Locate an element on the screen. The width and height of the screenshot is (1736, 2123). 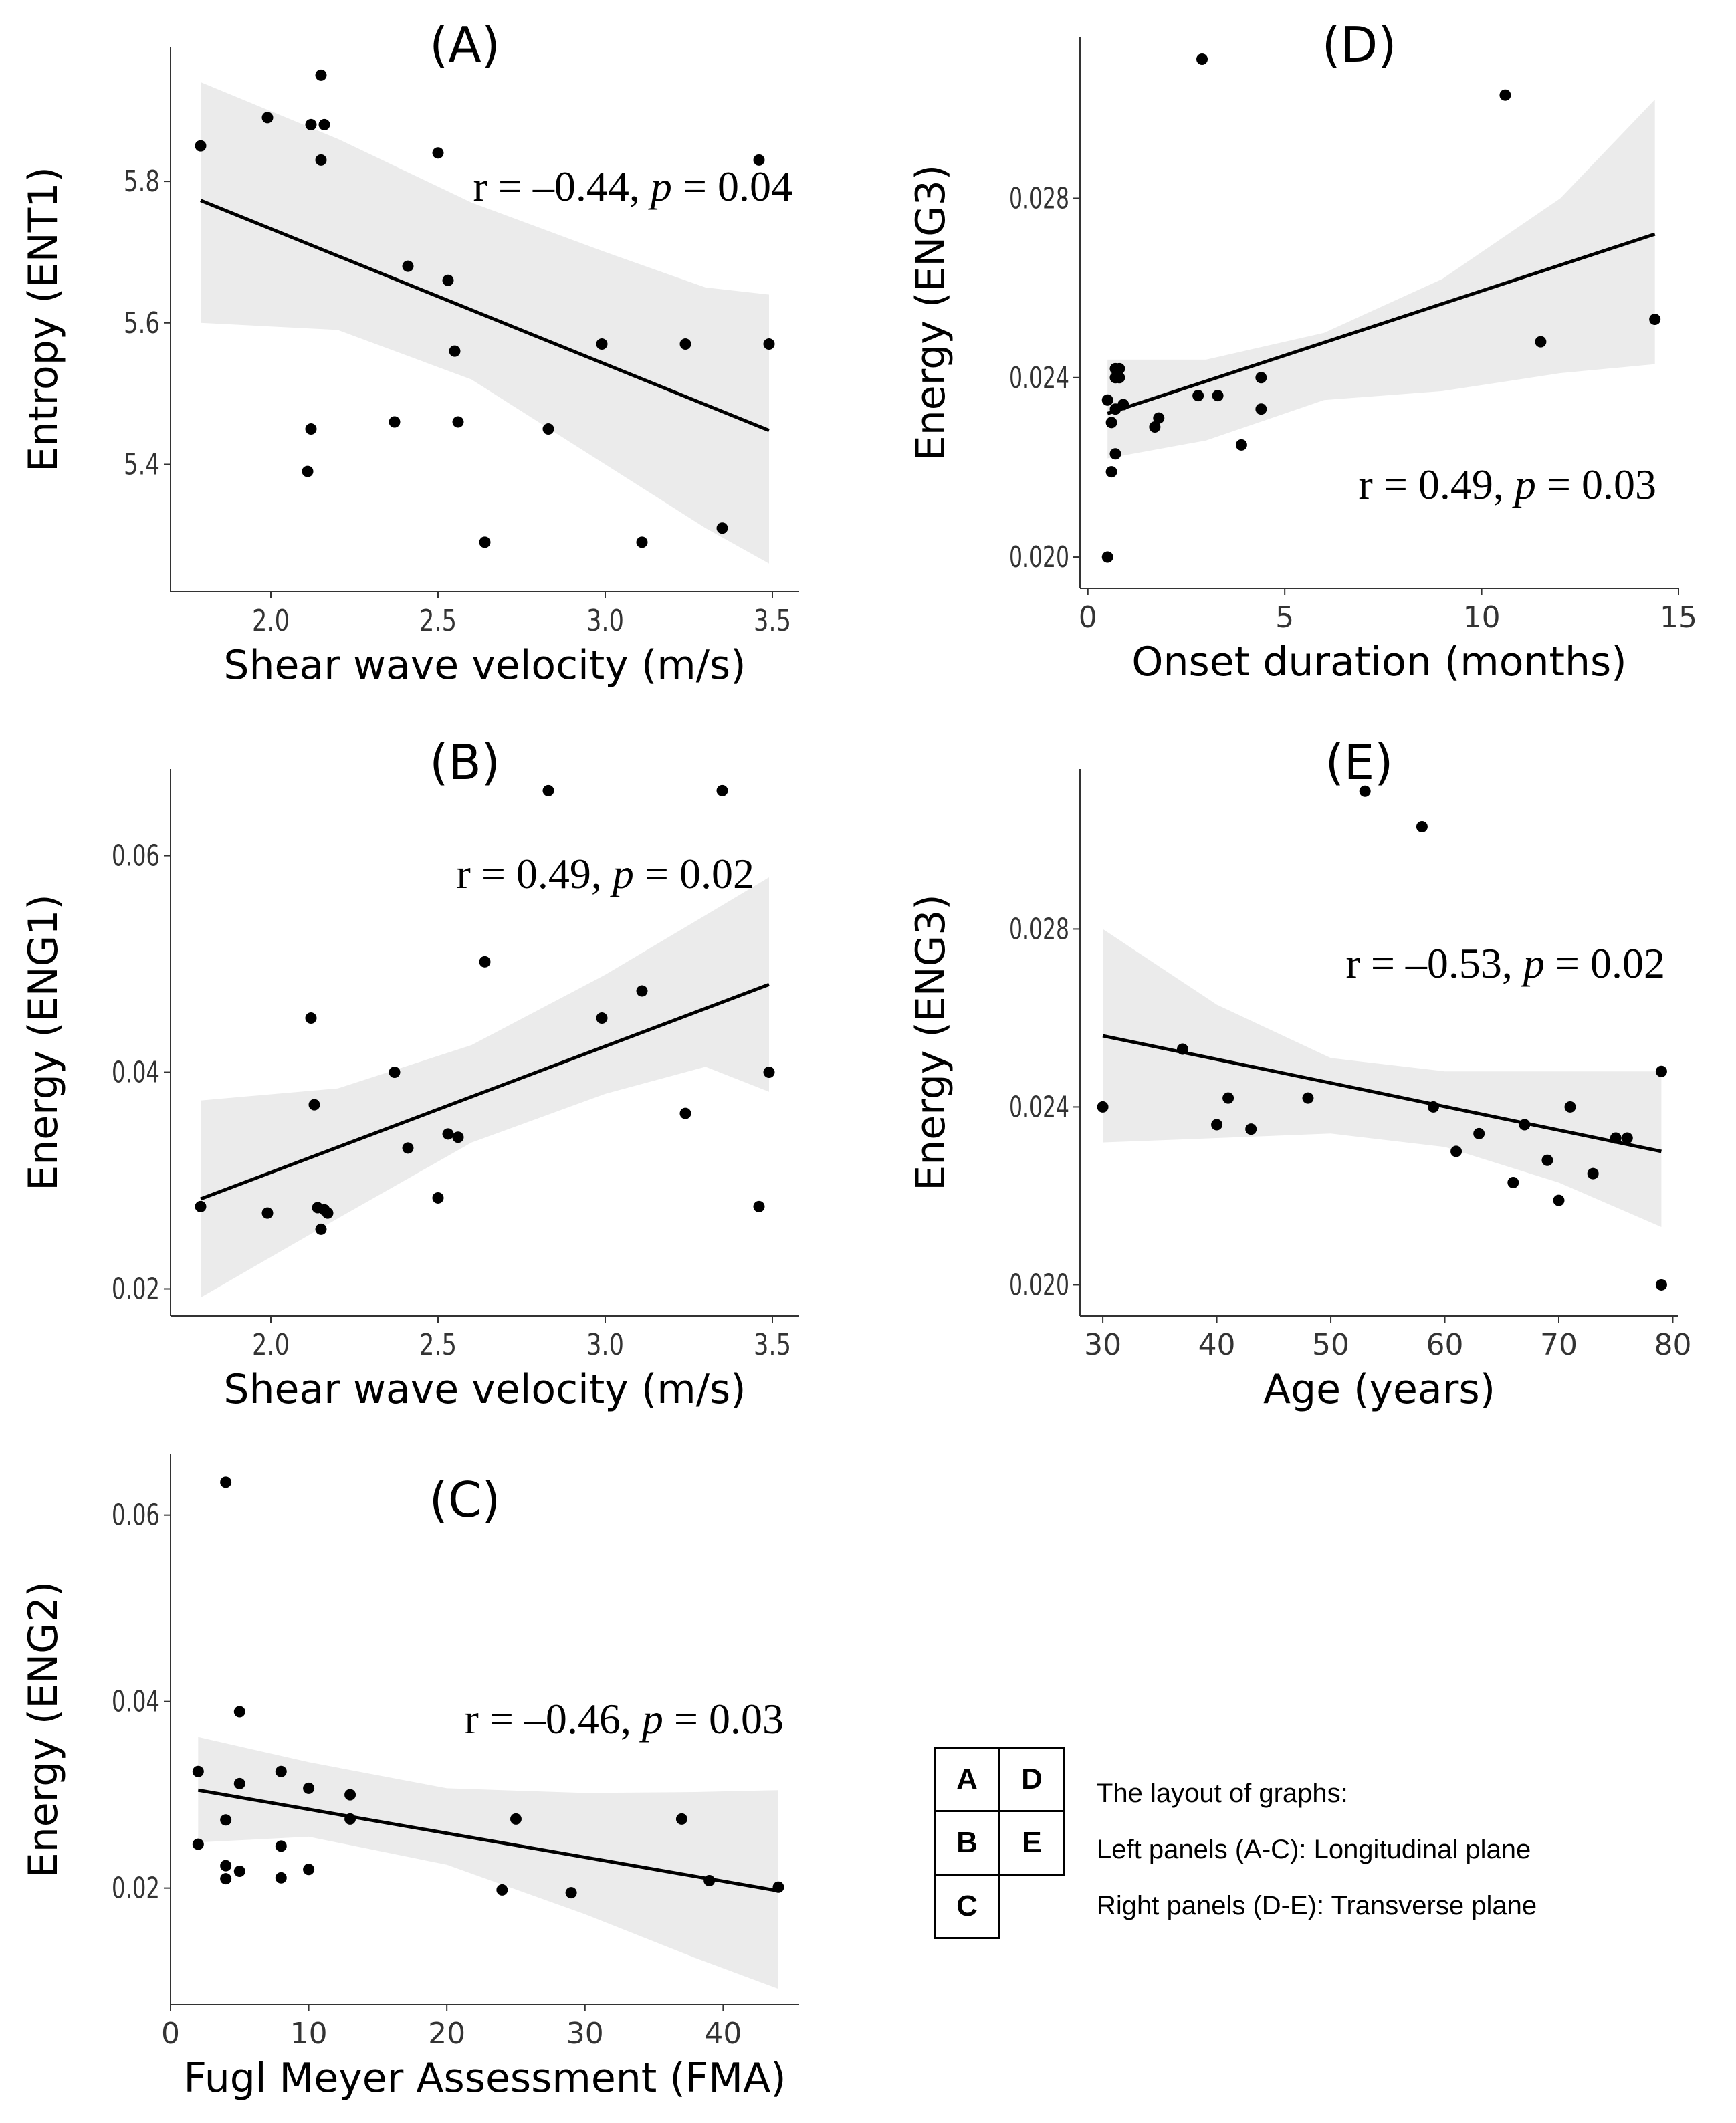
y-axis-label-e: Energy (ENG3) is located at coordinates (930, 1042).